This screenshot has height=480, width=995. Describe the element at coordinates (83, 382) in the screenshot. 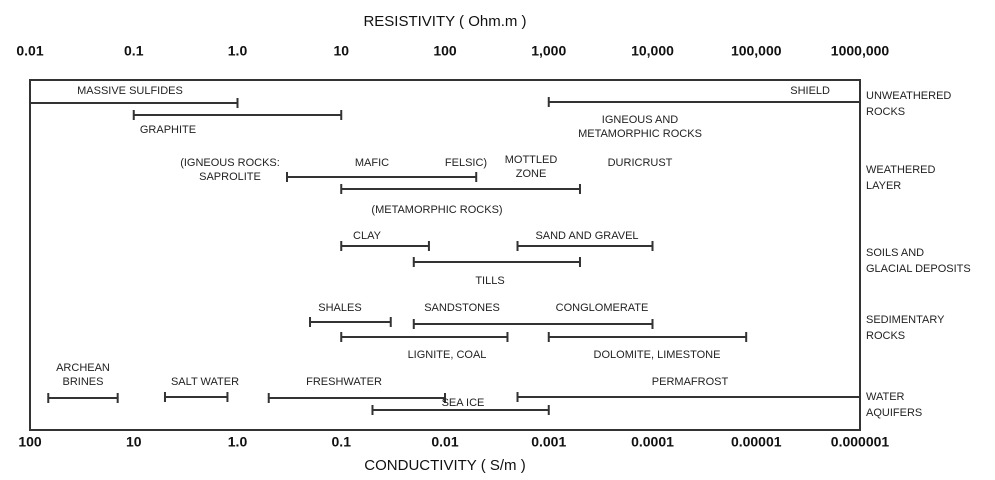

I see `annotation: BRINES` at that location.